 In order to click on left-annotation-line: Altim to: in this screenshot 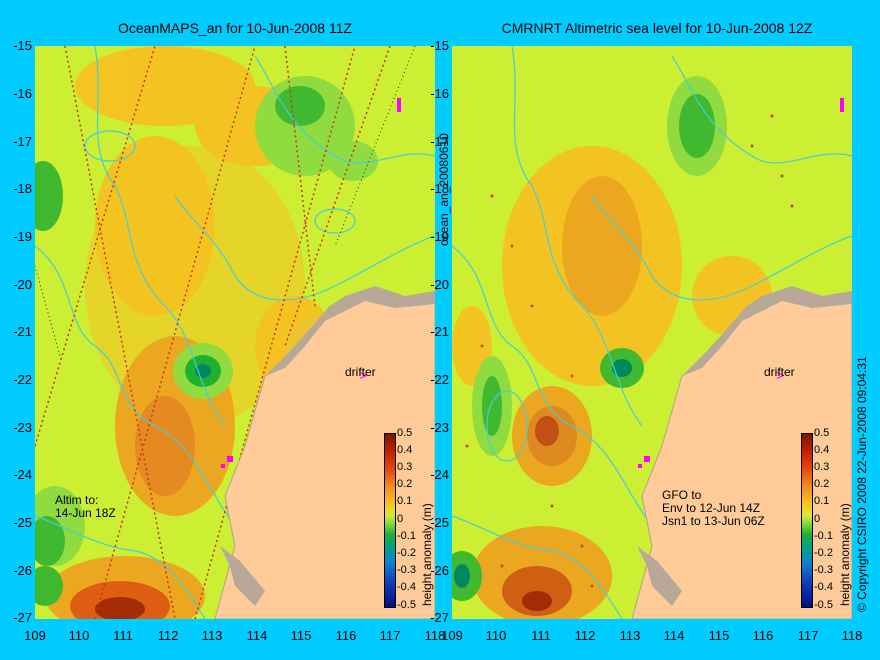, I will do `click(77, 500)`.